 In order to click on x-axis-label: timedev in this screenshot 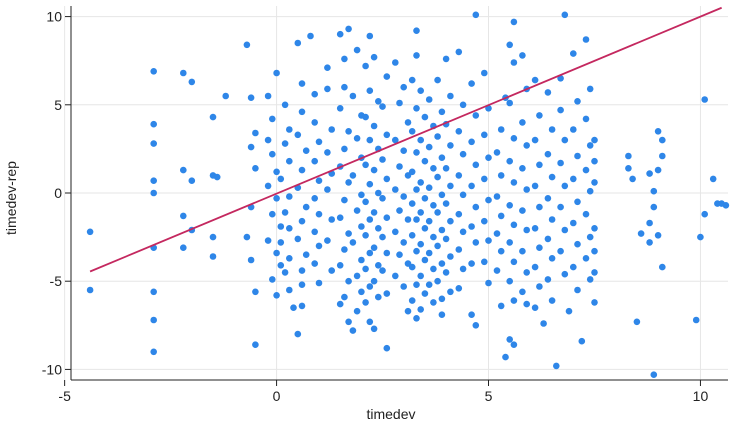, I will do `click(390, 414)`.